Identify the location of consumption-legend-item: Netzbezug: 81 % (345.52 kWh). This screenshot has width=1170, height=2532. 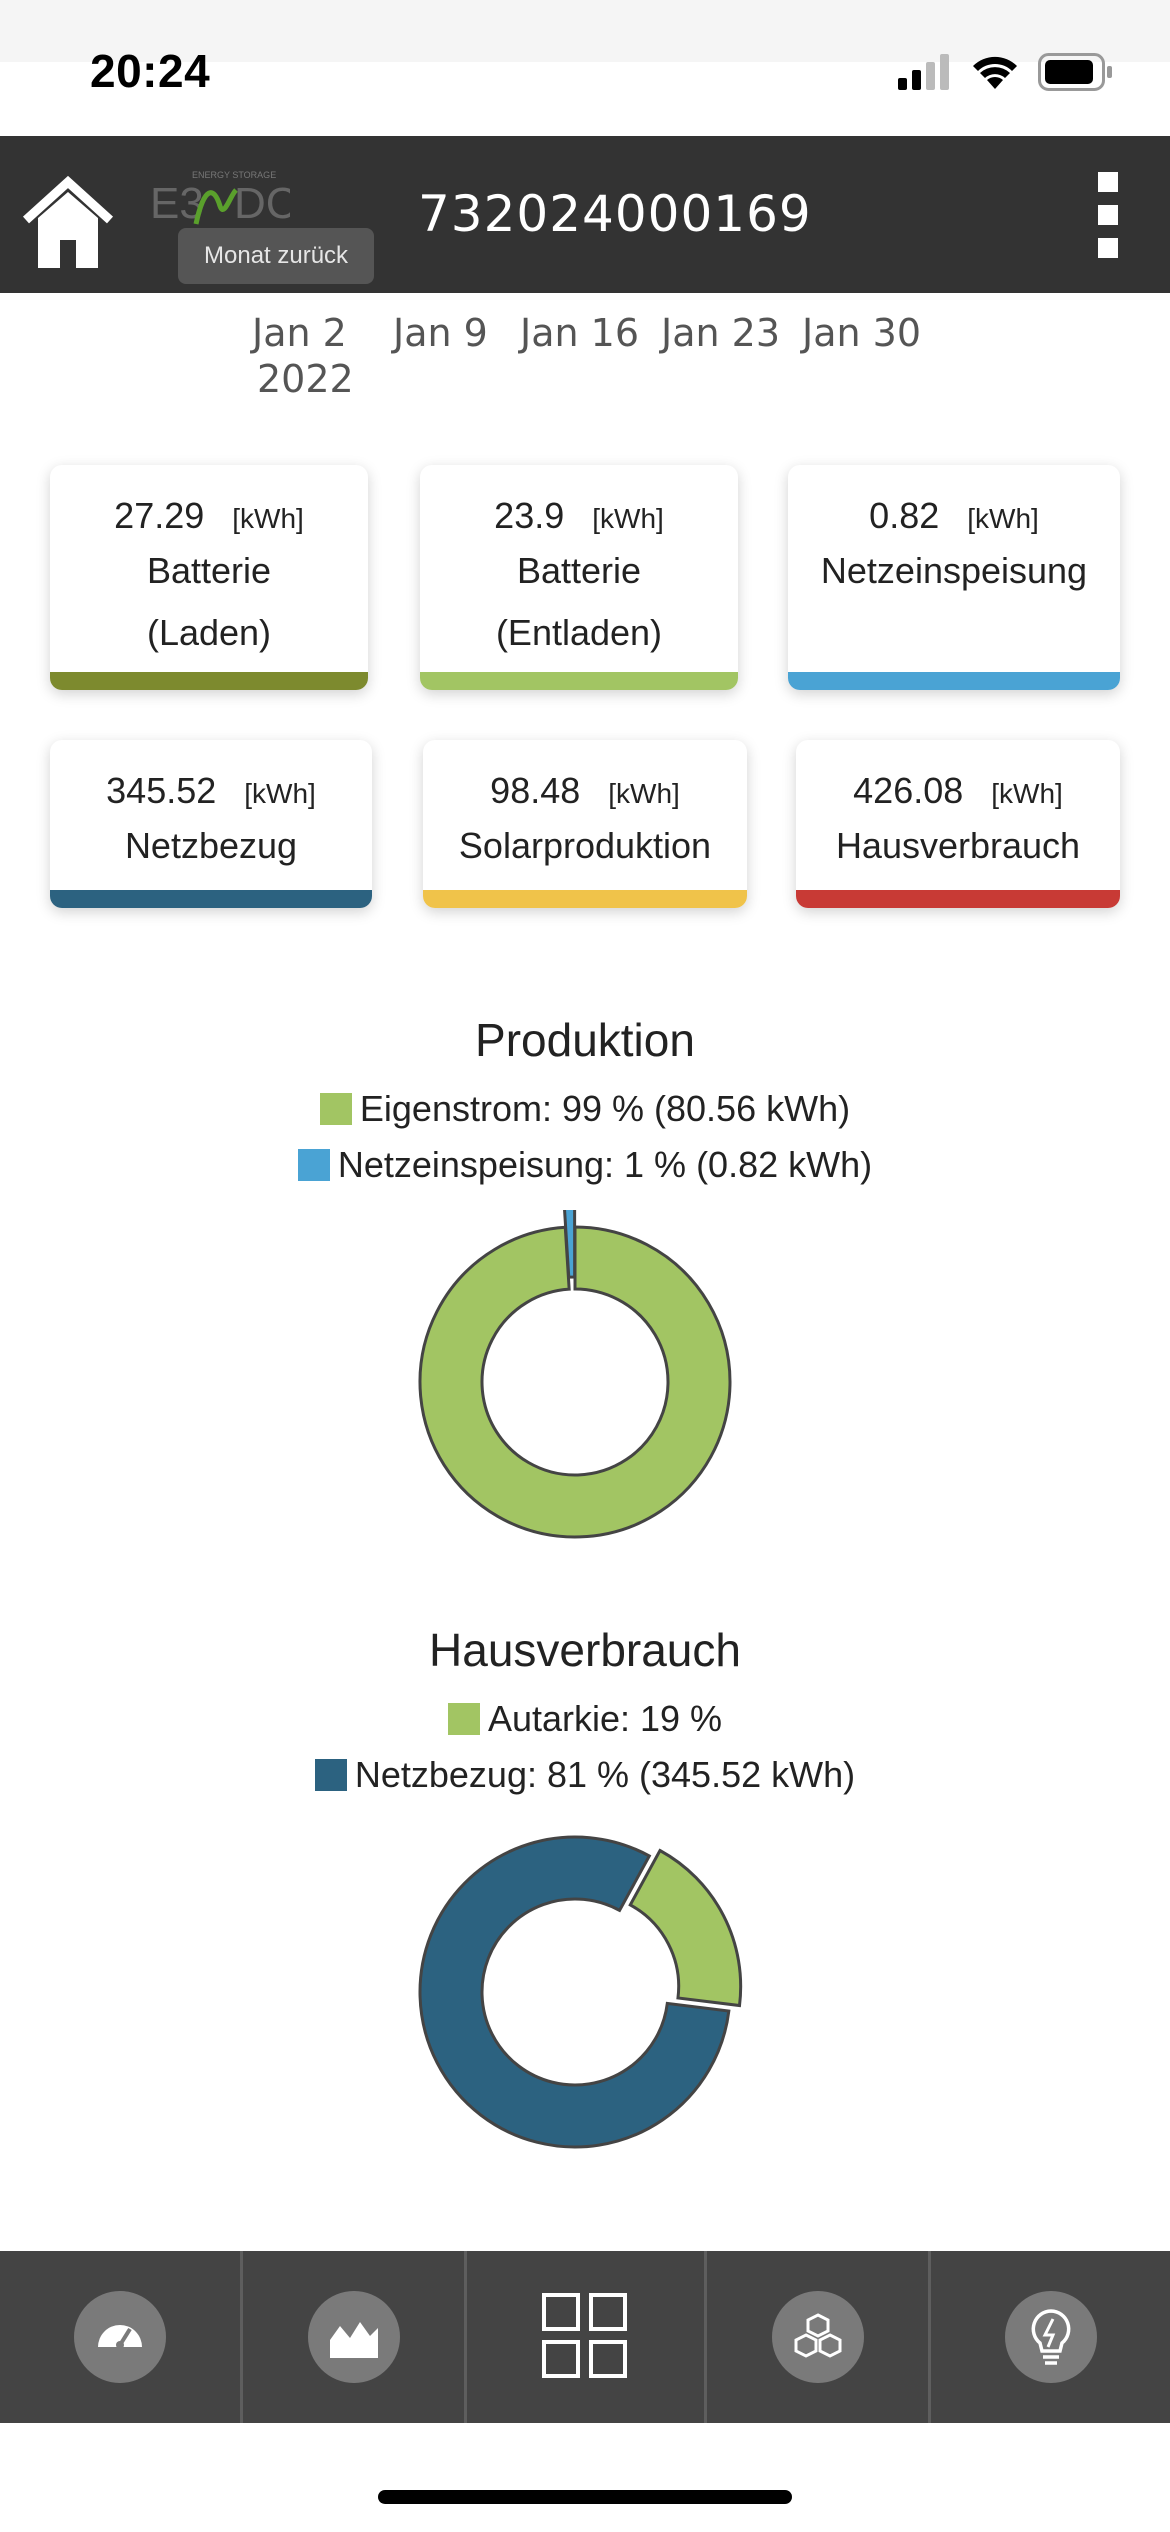
(585, 1775).